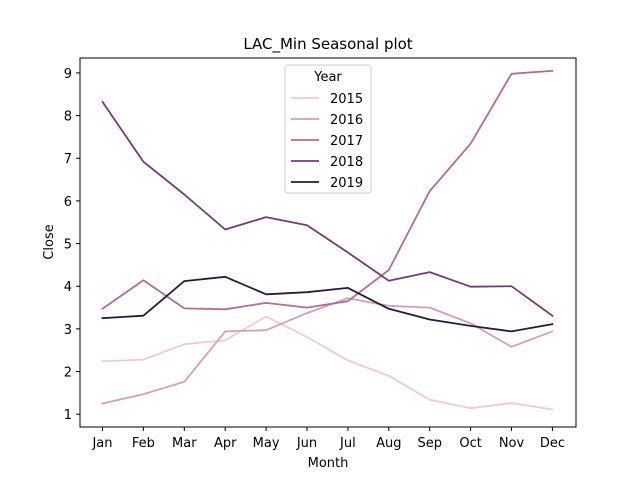 The height and width of the screenshot is (484, 640). Describe the element at coordinates (68, 373) in the screenshot. I see `y-tick-label: 2` at that location.